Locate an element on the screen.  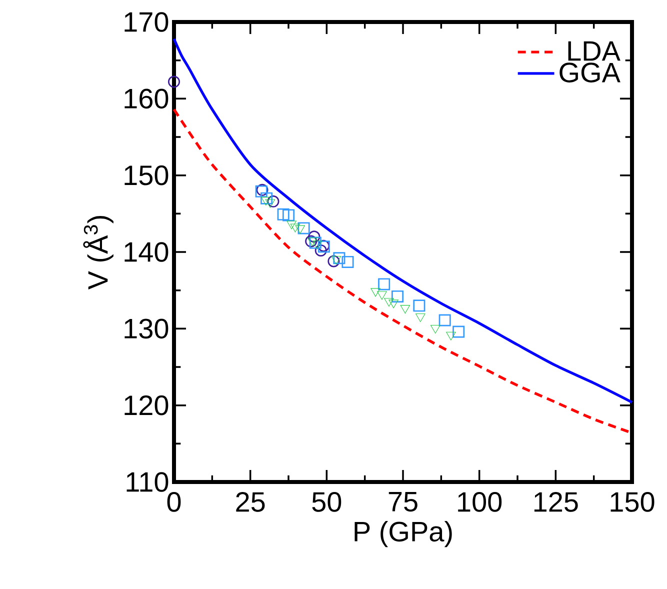
y-axis-title: V (Å$^{3}$) is located at coordinates (98, 253).